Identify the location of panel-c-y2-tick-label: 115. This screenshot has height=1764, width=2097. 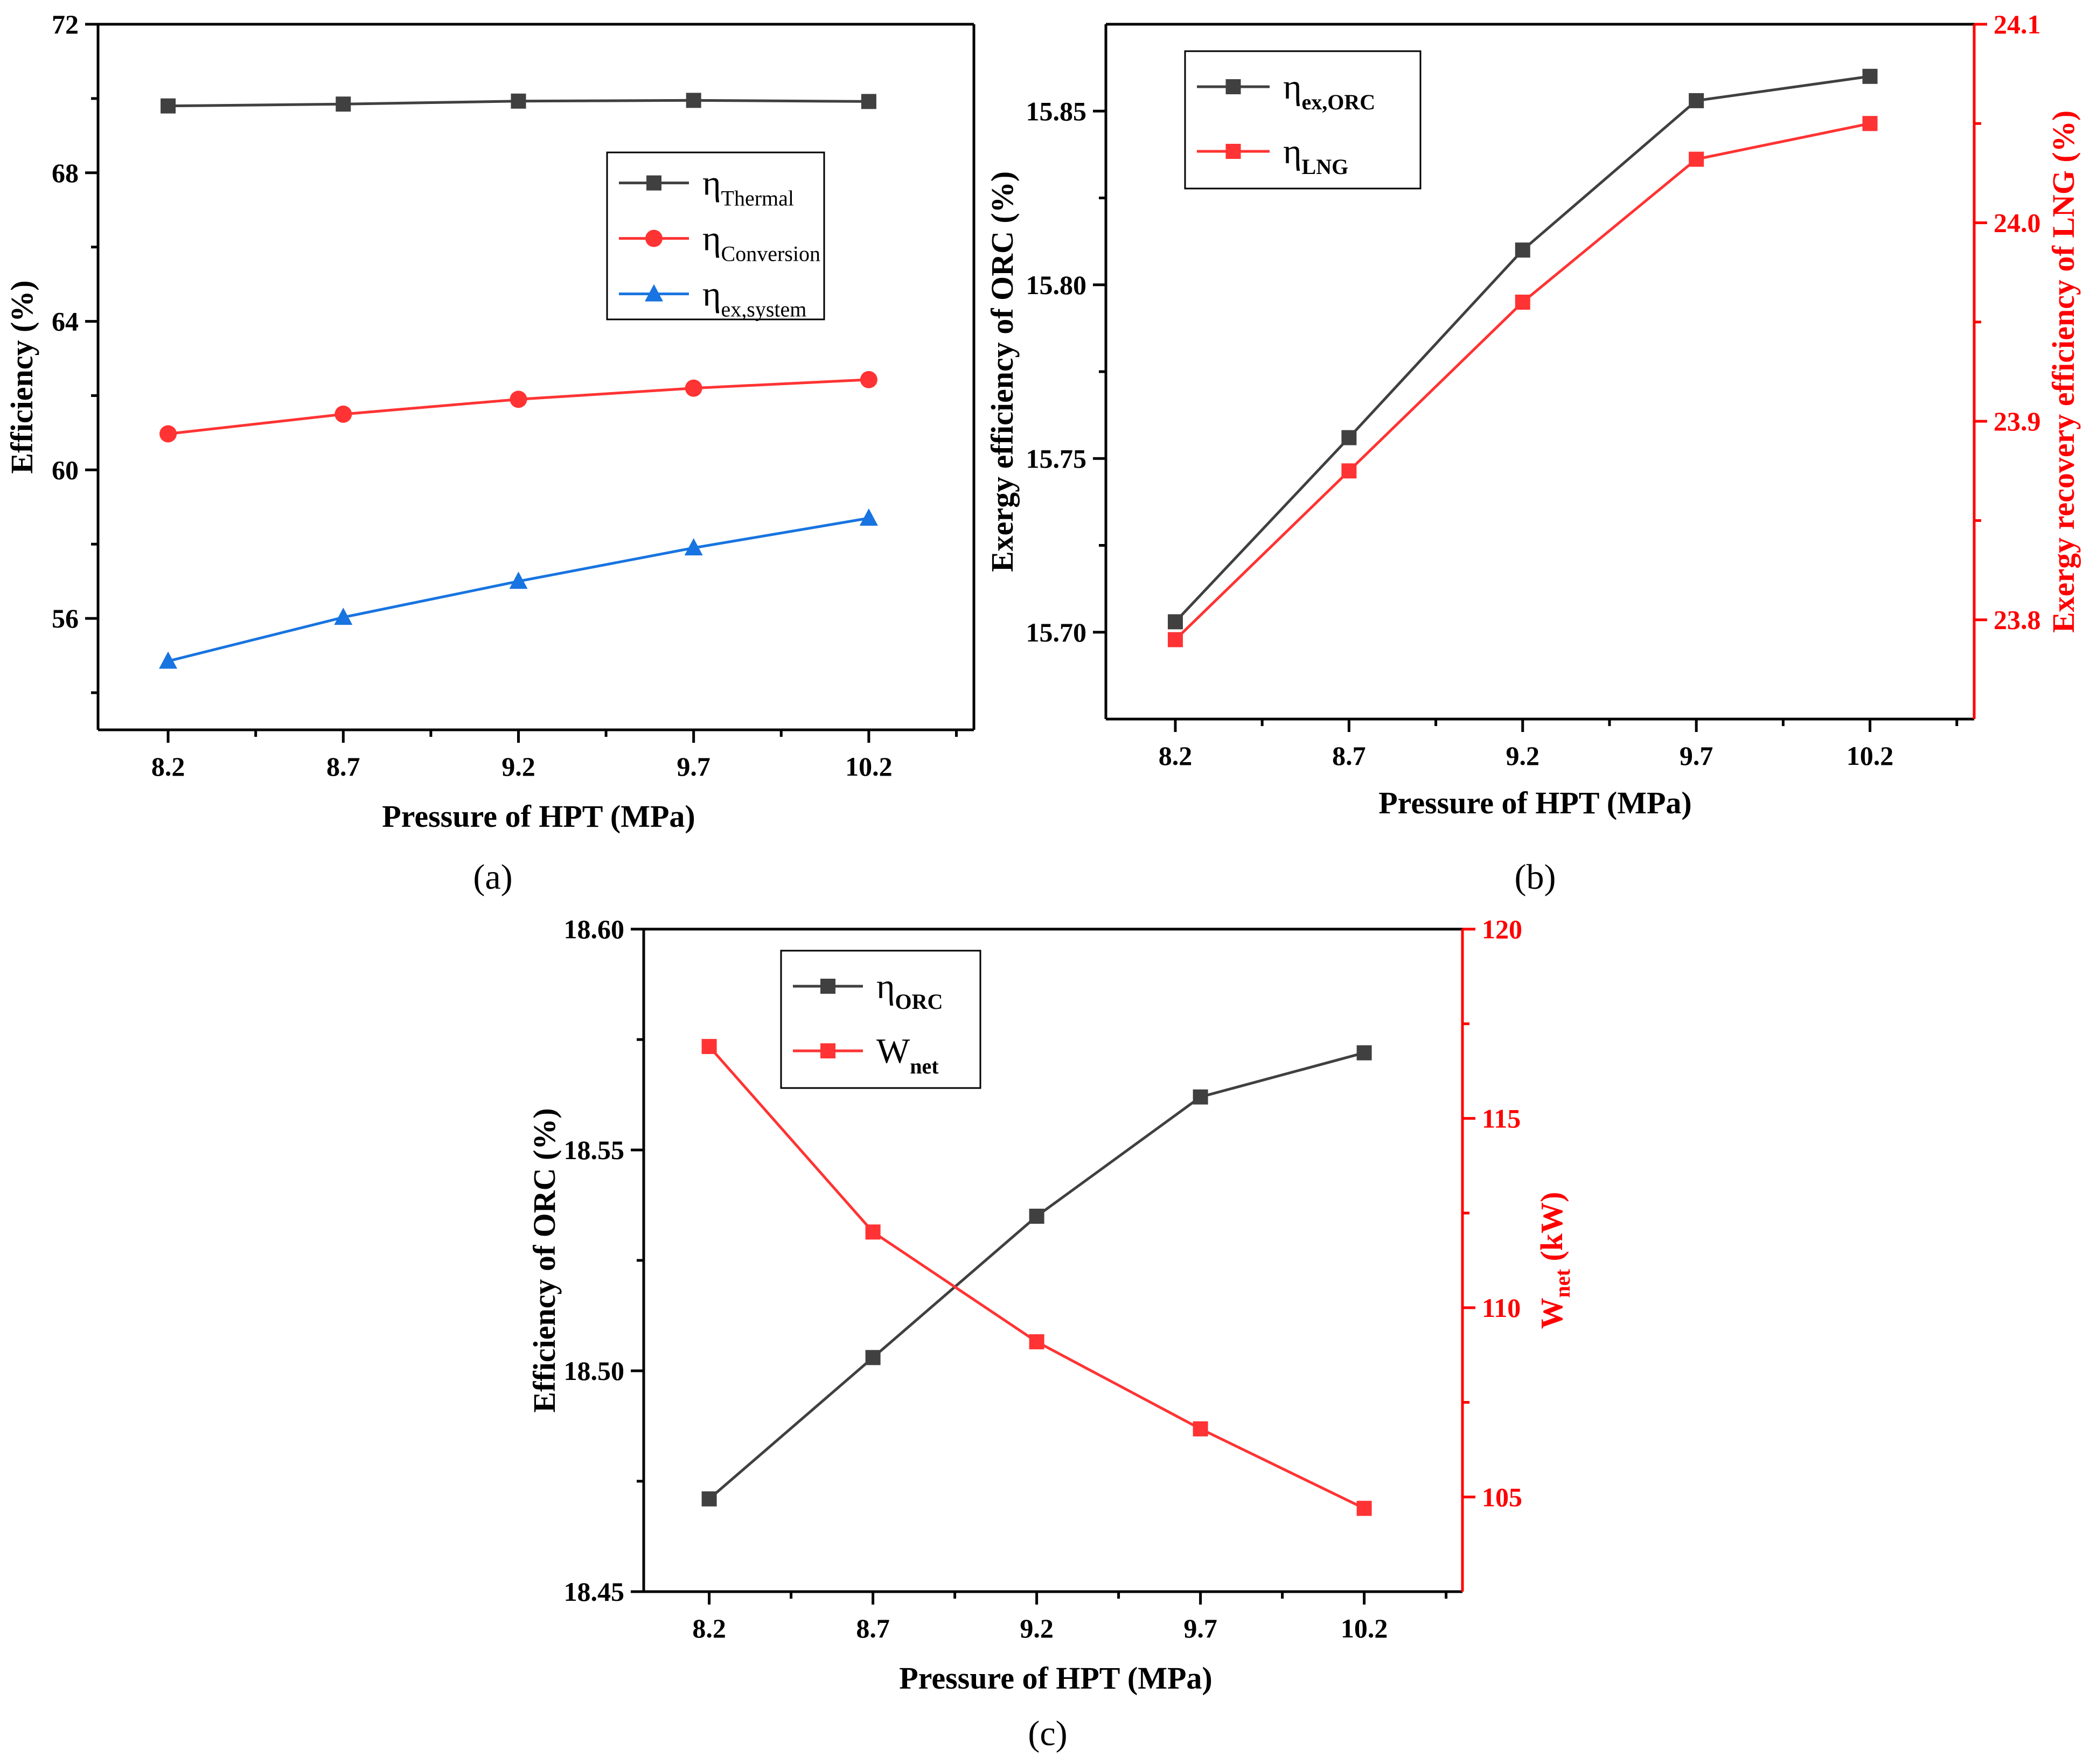
(1501, 1118).